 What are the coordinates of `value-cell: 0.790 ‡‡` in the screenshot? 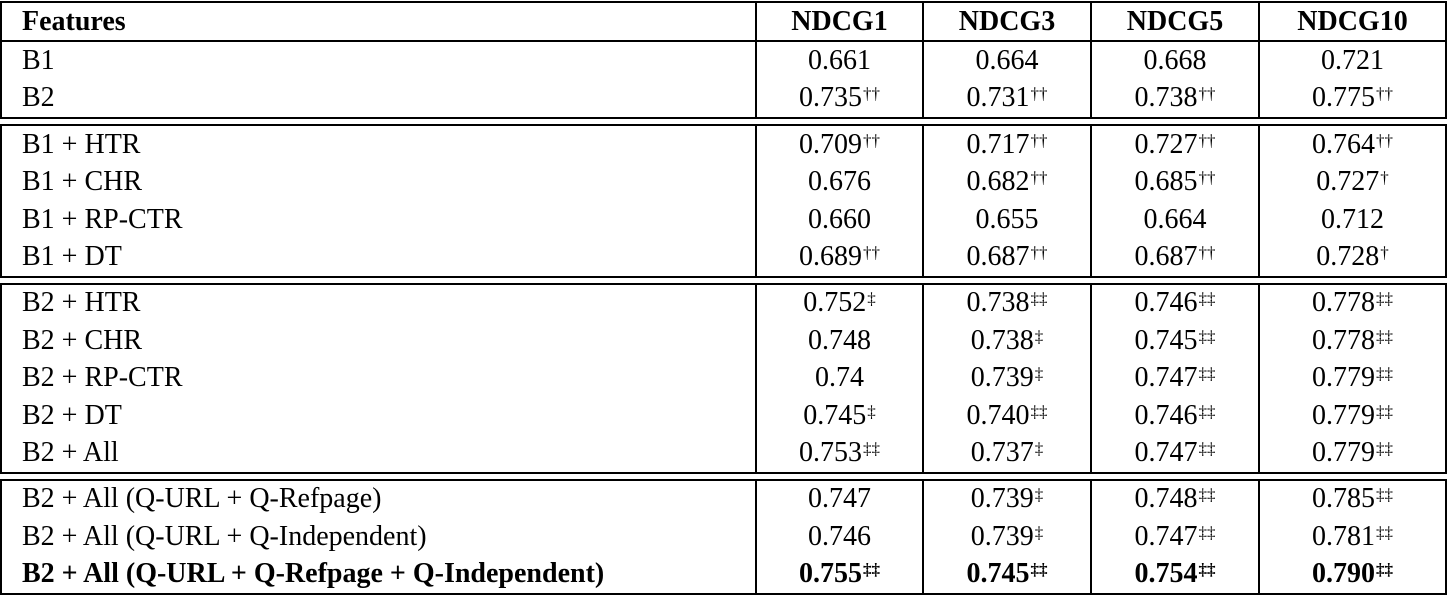 It's located at (1351, 574).